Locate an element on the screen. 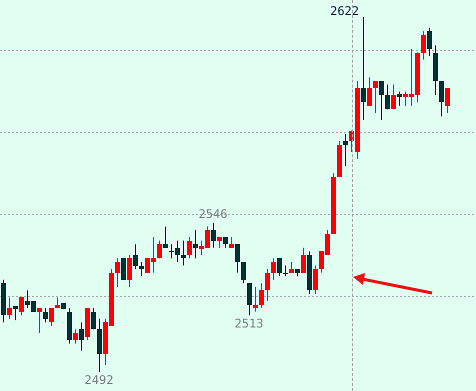 This screenshot has width=476, height=391. annotation: 2513 is located at coordinates (249, 323).